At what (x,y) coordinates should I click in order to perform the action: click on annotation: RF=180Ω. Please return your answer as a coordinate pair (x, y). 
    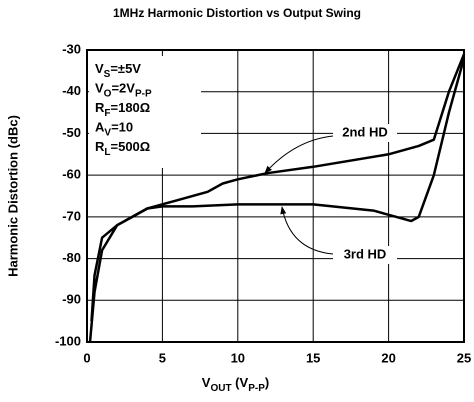
    Looking at the image, I should click on (122, 109).